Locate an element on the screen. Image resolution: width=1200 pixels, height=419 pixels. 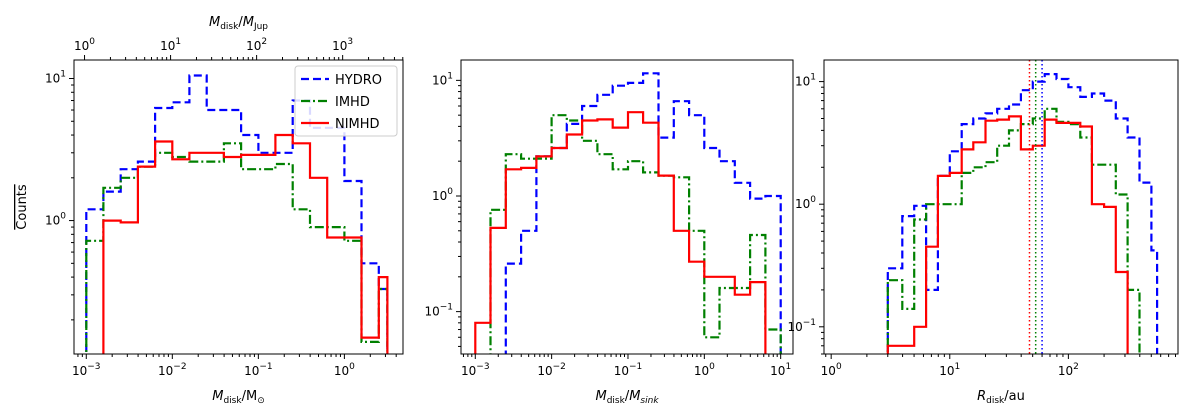
legend-label-hydro: HYDRO is located at coordinates (358, 80).